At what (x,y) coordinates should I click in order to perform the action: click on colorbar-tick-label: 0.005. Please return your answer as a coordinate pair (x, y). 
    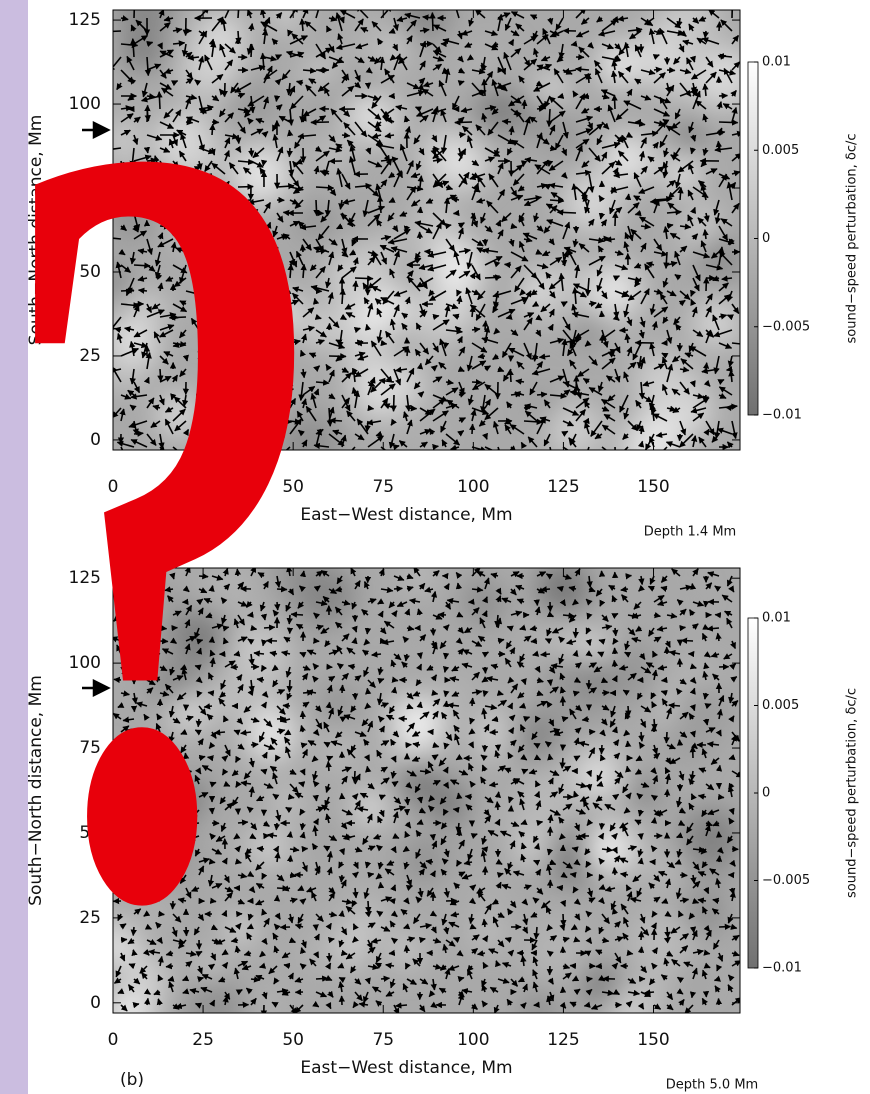
    Looking at the image, I should click on (780, 150).